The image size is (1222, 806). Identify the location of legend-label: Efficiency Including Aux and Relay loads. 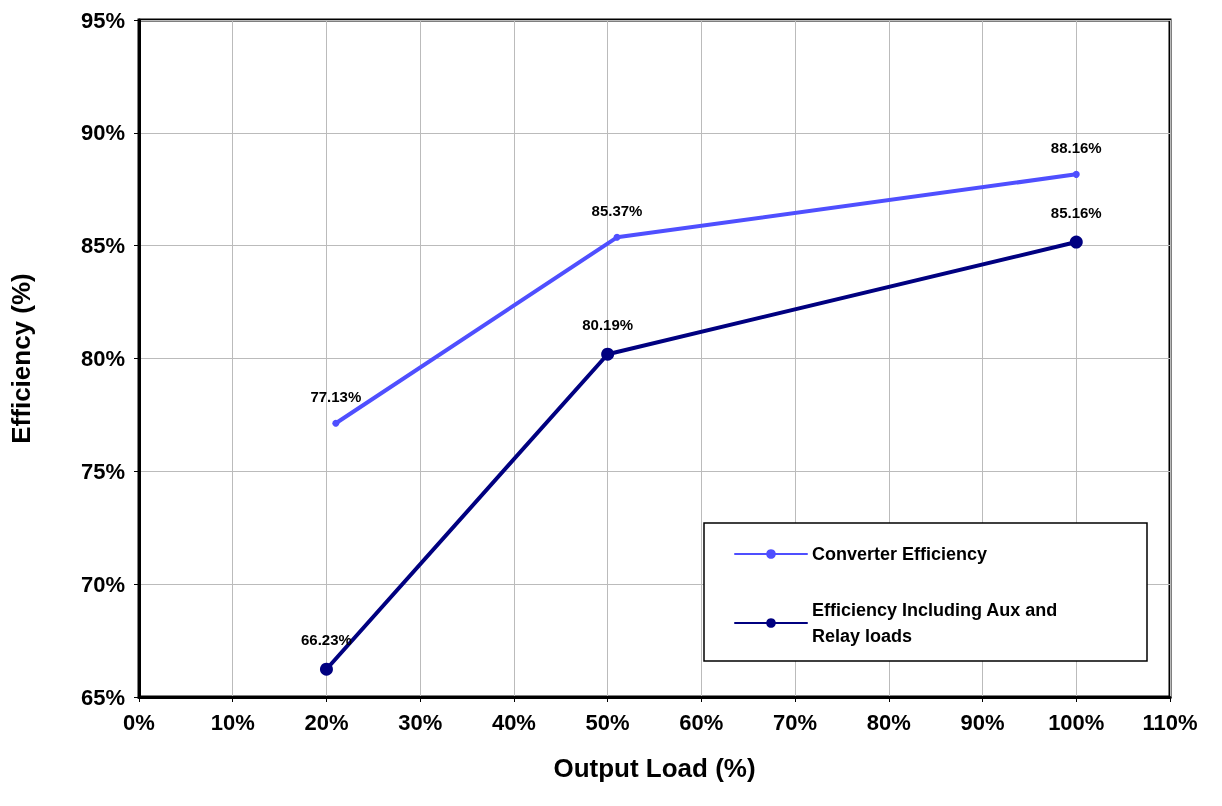
(937, 623).